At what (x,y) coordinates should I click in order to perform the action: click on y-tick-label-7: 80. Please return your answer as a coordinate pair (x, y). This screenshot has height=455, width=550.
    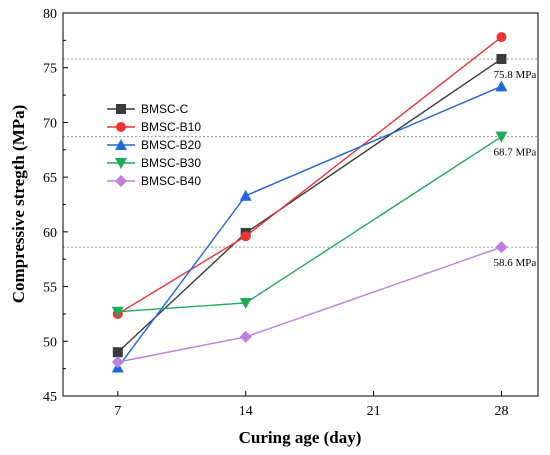
    Looking at the image, I should click on (50, 14).